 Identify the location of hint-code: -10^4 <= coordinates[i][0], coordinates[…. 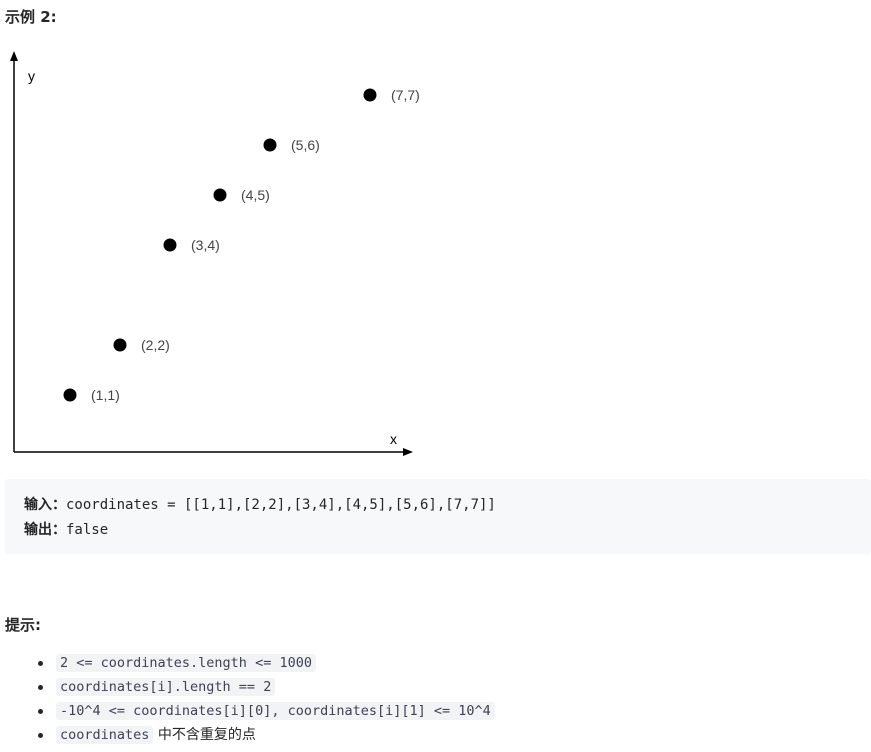
(275, 711).